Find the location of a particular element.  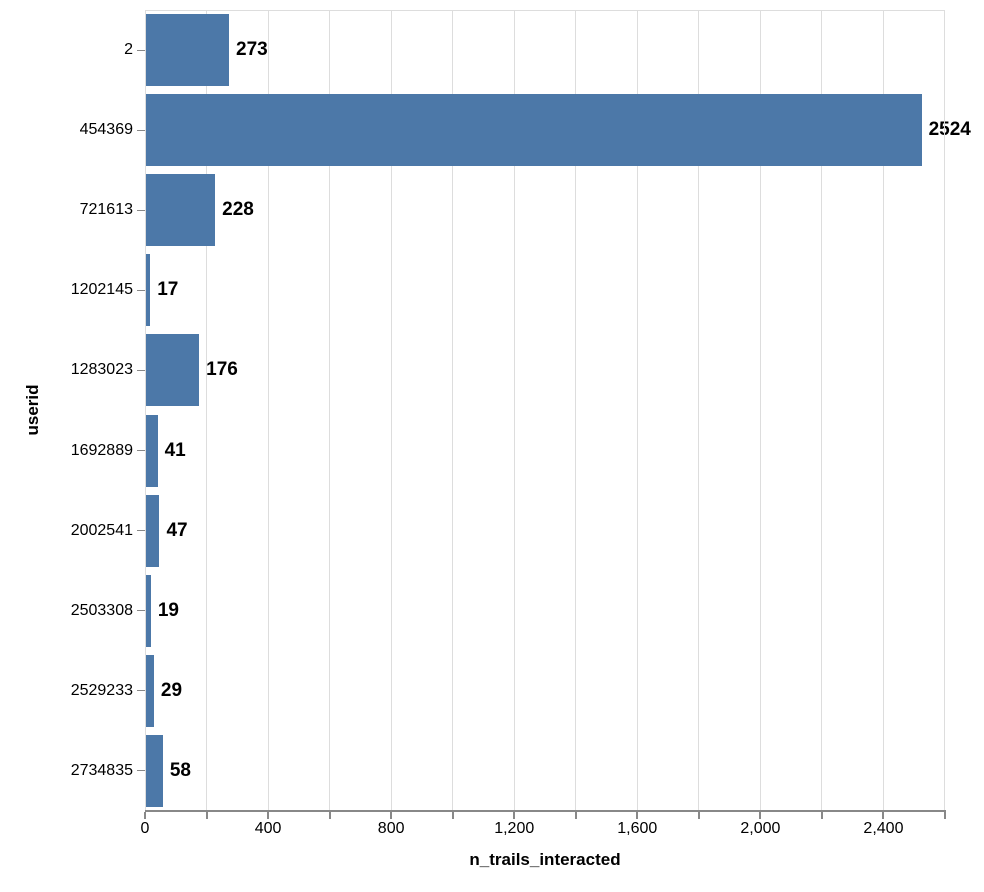

x-axis-label: 800 is located at coordinates (391, 828).